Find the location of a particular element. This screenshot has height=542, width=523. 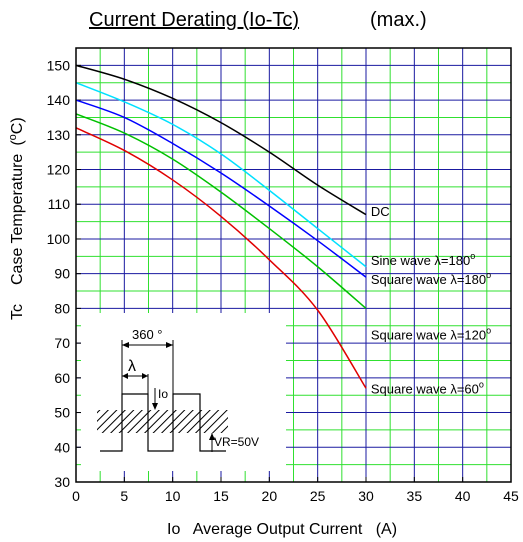

series-annotation-4: Square wave λ=120o is located at coordinates (431, 333).